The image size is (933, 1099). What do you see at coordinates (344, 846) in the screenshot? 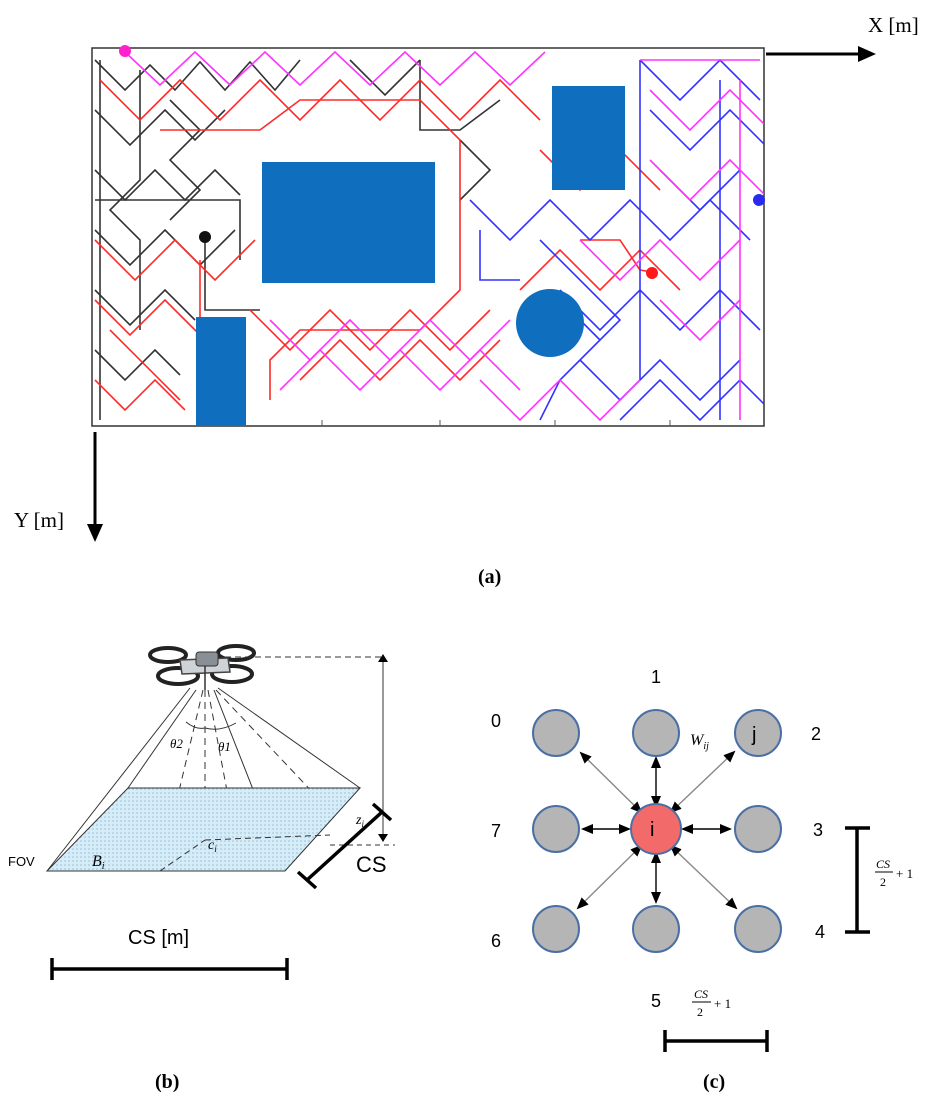
I see `cs-side-bar` at bounding box center [344, 846].